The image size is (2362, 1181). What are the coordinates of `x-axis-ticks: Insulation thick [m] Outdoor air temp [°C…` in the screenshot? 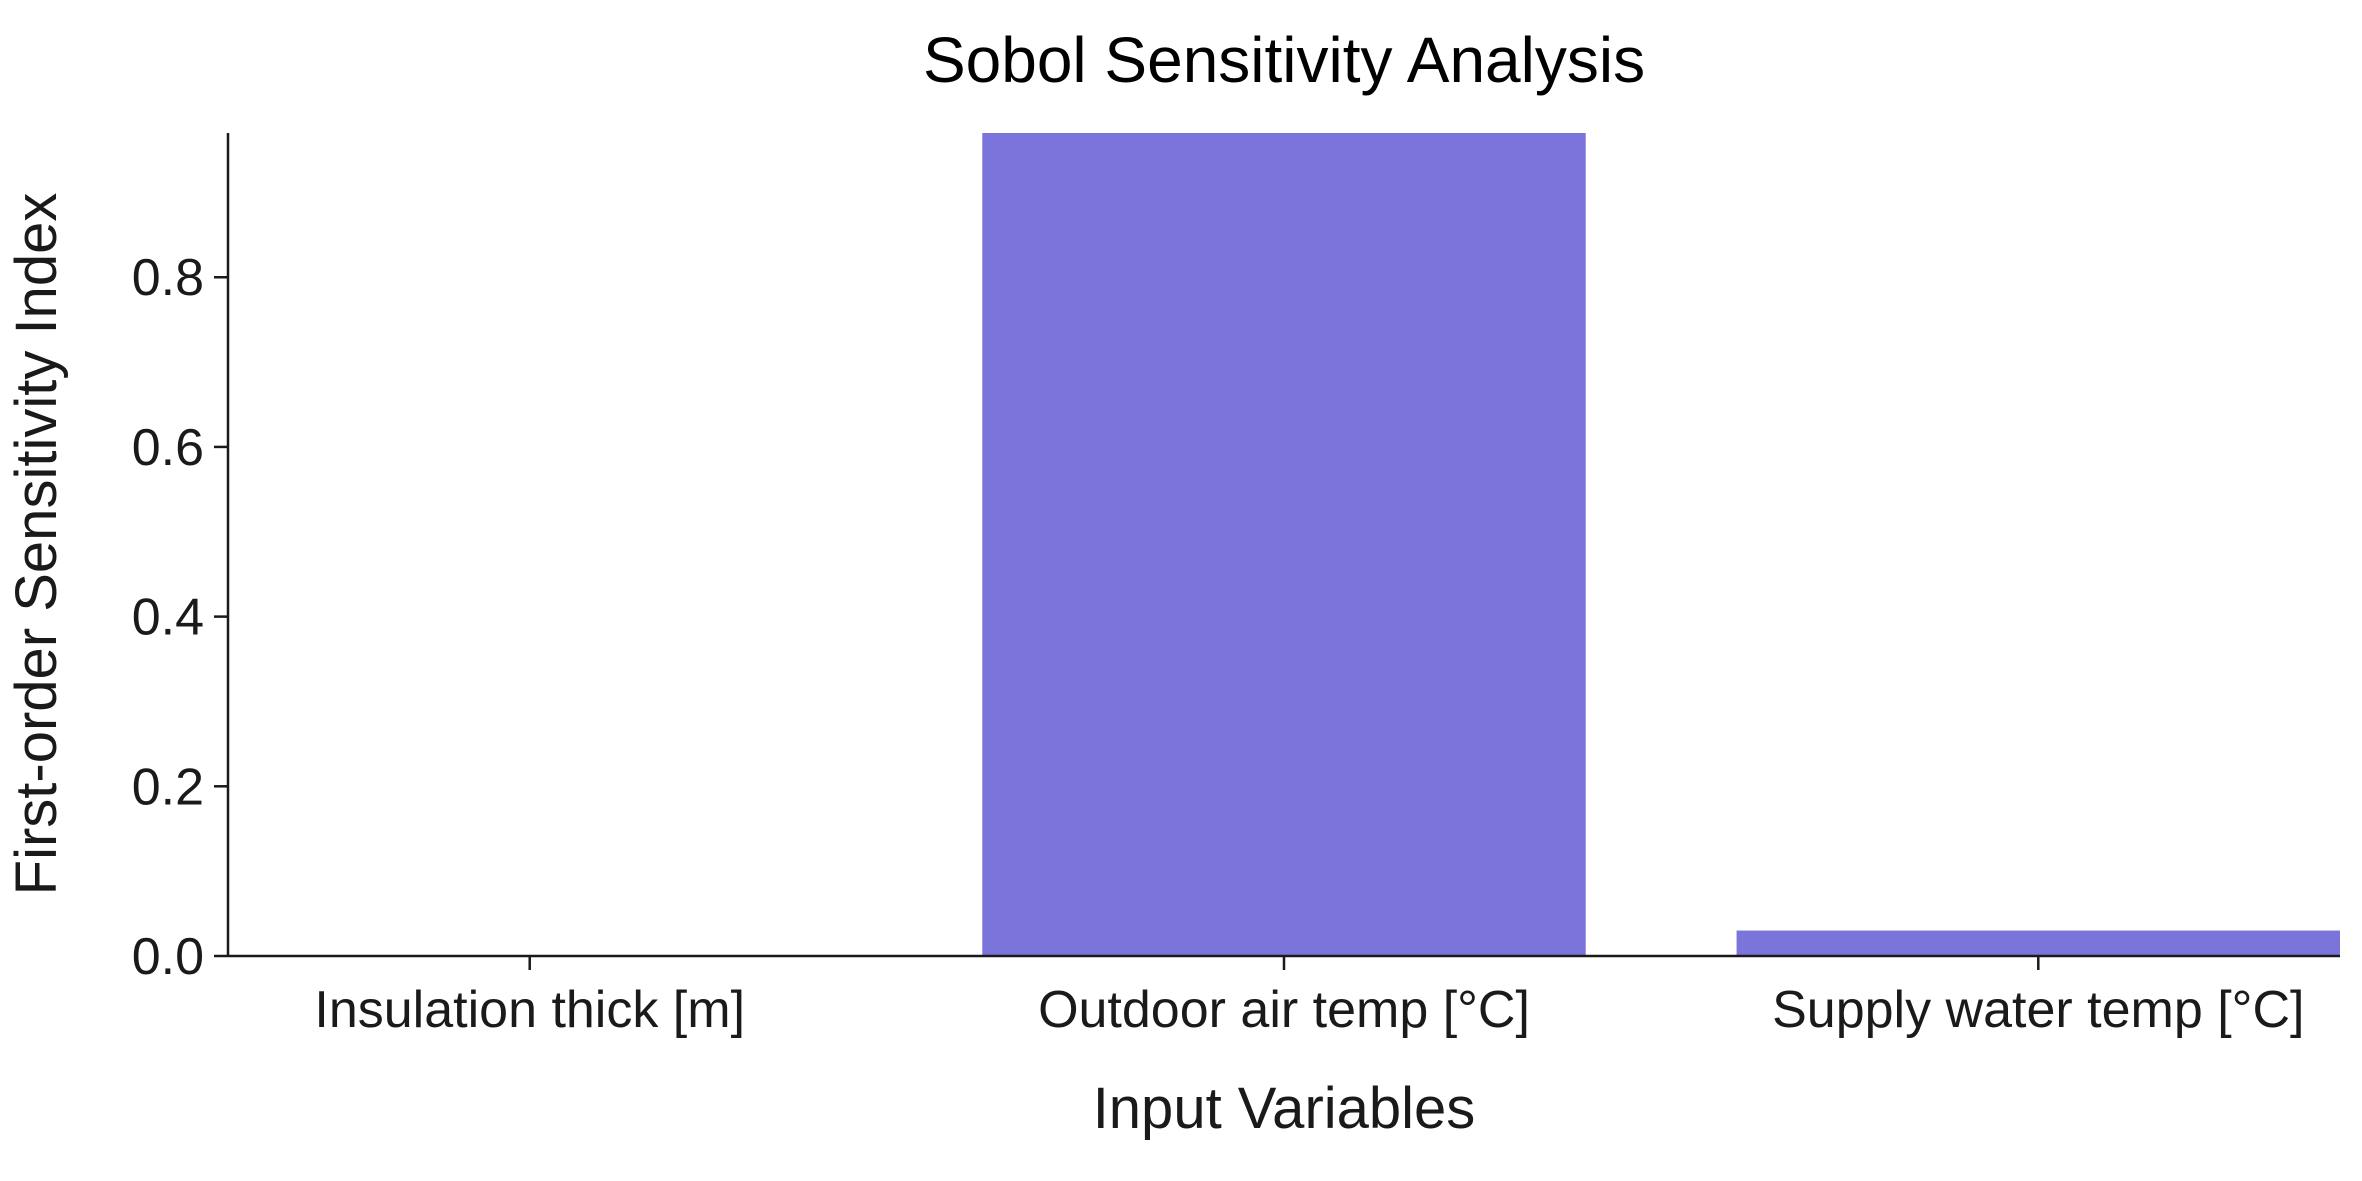 It's located at (1309, 997).